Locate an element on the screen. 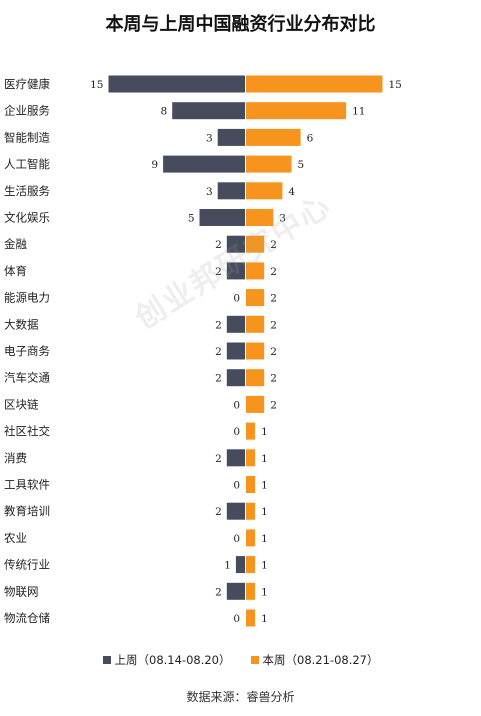 This screenshot has height=716, width=481. category-label: 大数据 is located at coordinates (21, 324).